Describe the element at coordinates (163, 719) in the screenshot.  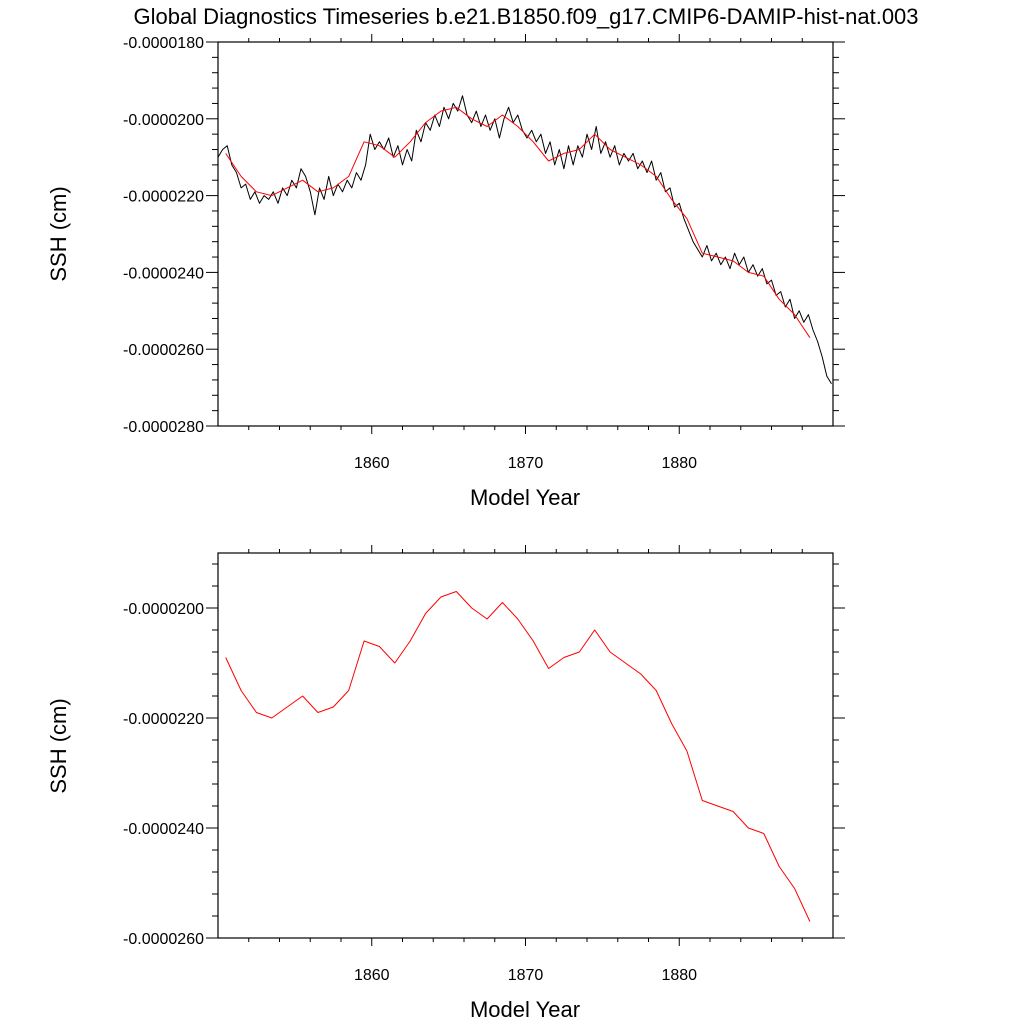
I see `bottom-y-tick-label: -0.0000220` at that location.